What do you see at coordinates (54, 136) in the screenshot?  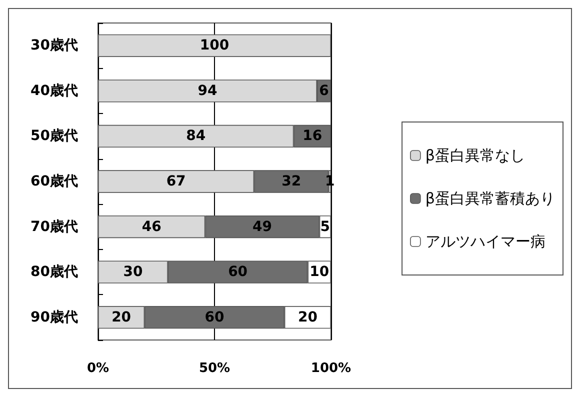 I see `y-tick-label: 50歳代` at bounding box center [54, 136].